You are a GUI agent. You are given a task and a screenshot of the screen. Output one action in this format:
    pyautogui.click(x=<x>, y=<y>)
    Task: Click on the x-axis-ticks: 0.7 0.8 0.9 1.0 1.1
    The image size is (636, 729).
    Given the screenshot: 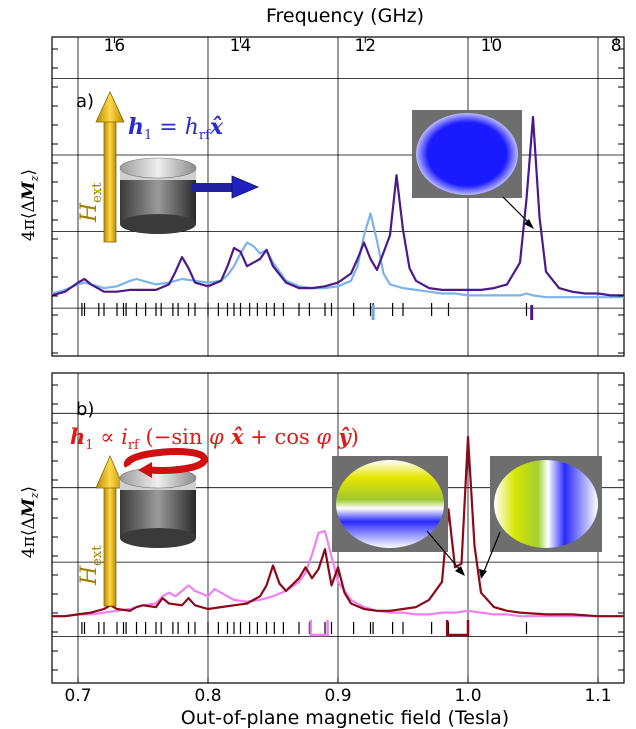 What is the action you would take?
    pyautogui.click(x=338, y=691)
    